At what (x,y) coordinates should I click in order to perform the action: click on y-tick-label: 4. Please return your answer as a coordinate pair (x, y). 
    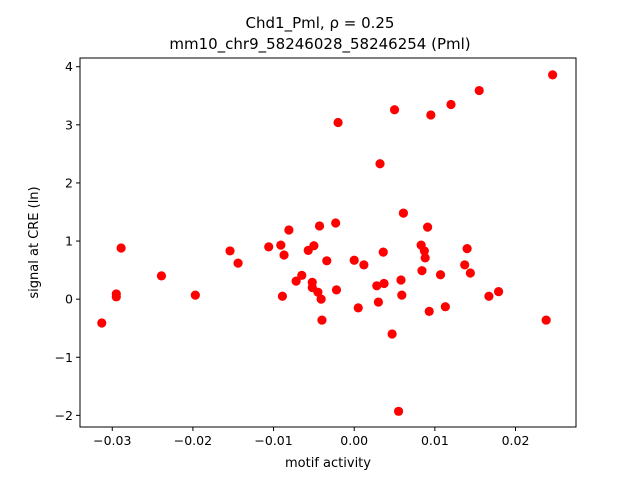
    Looking at the image, I should click on (69, 66).